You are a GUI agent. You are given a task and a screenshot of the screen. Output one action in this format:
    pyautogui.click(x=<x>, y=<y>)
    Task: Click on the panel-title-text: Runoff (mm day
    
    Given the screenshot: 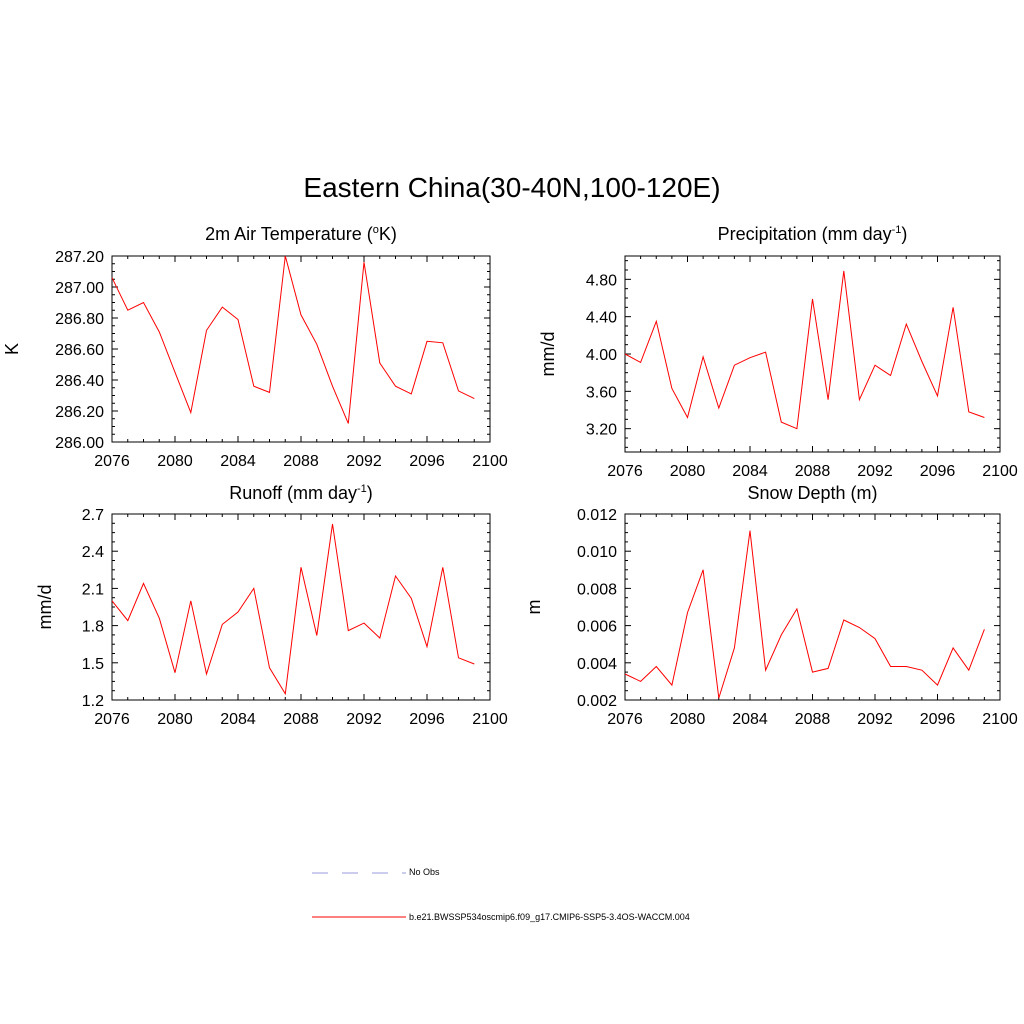 What is the action you would take?
    pyautogui.click(x=293, y=493)
    